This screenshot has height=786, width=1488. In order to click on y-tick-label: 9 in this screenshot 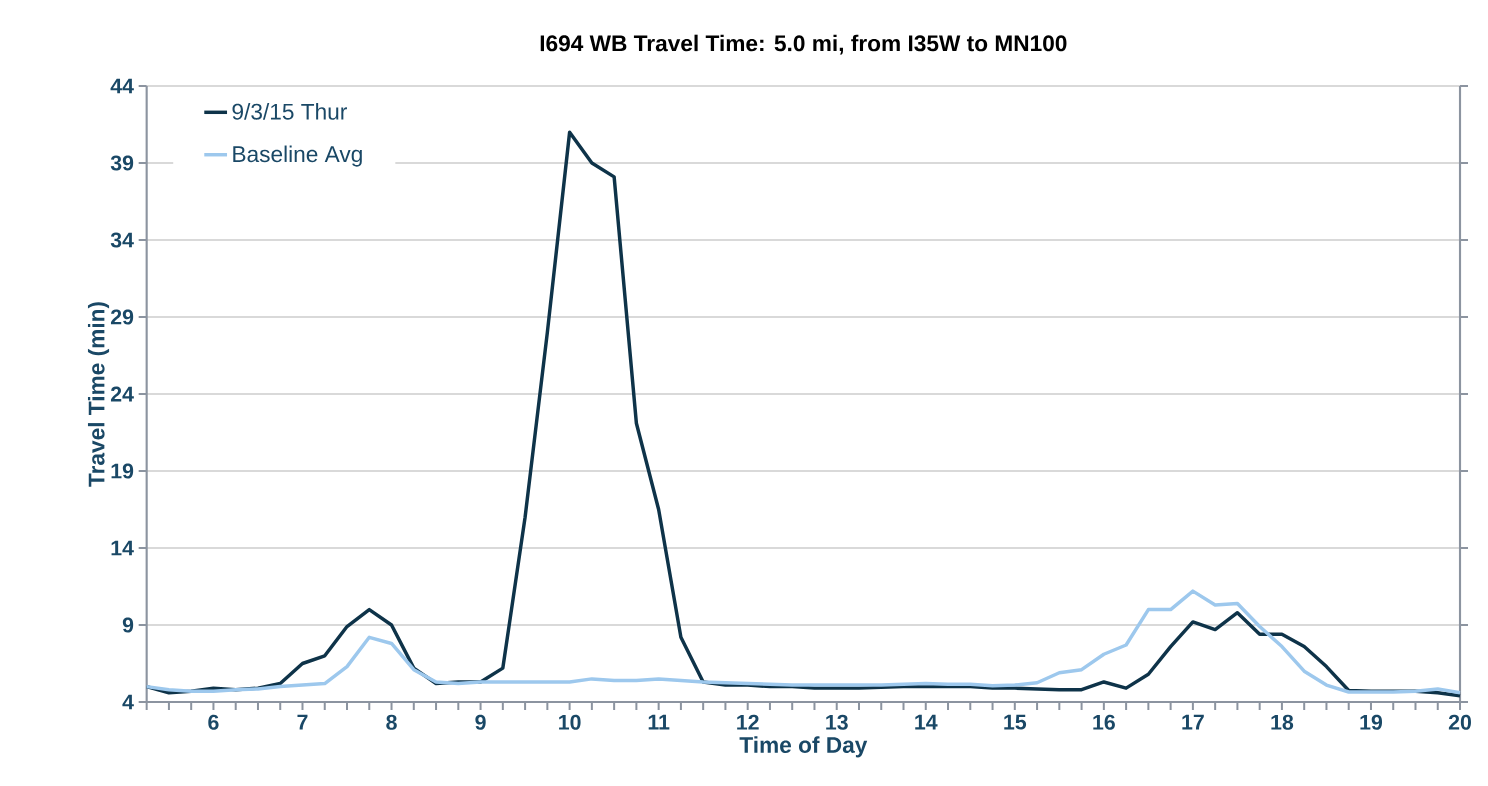, I will do `click(128, 625)`.